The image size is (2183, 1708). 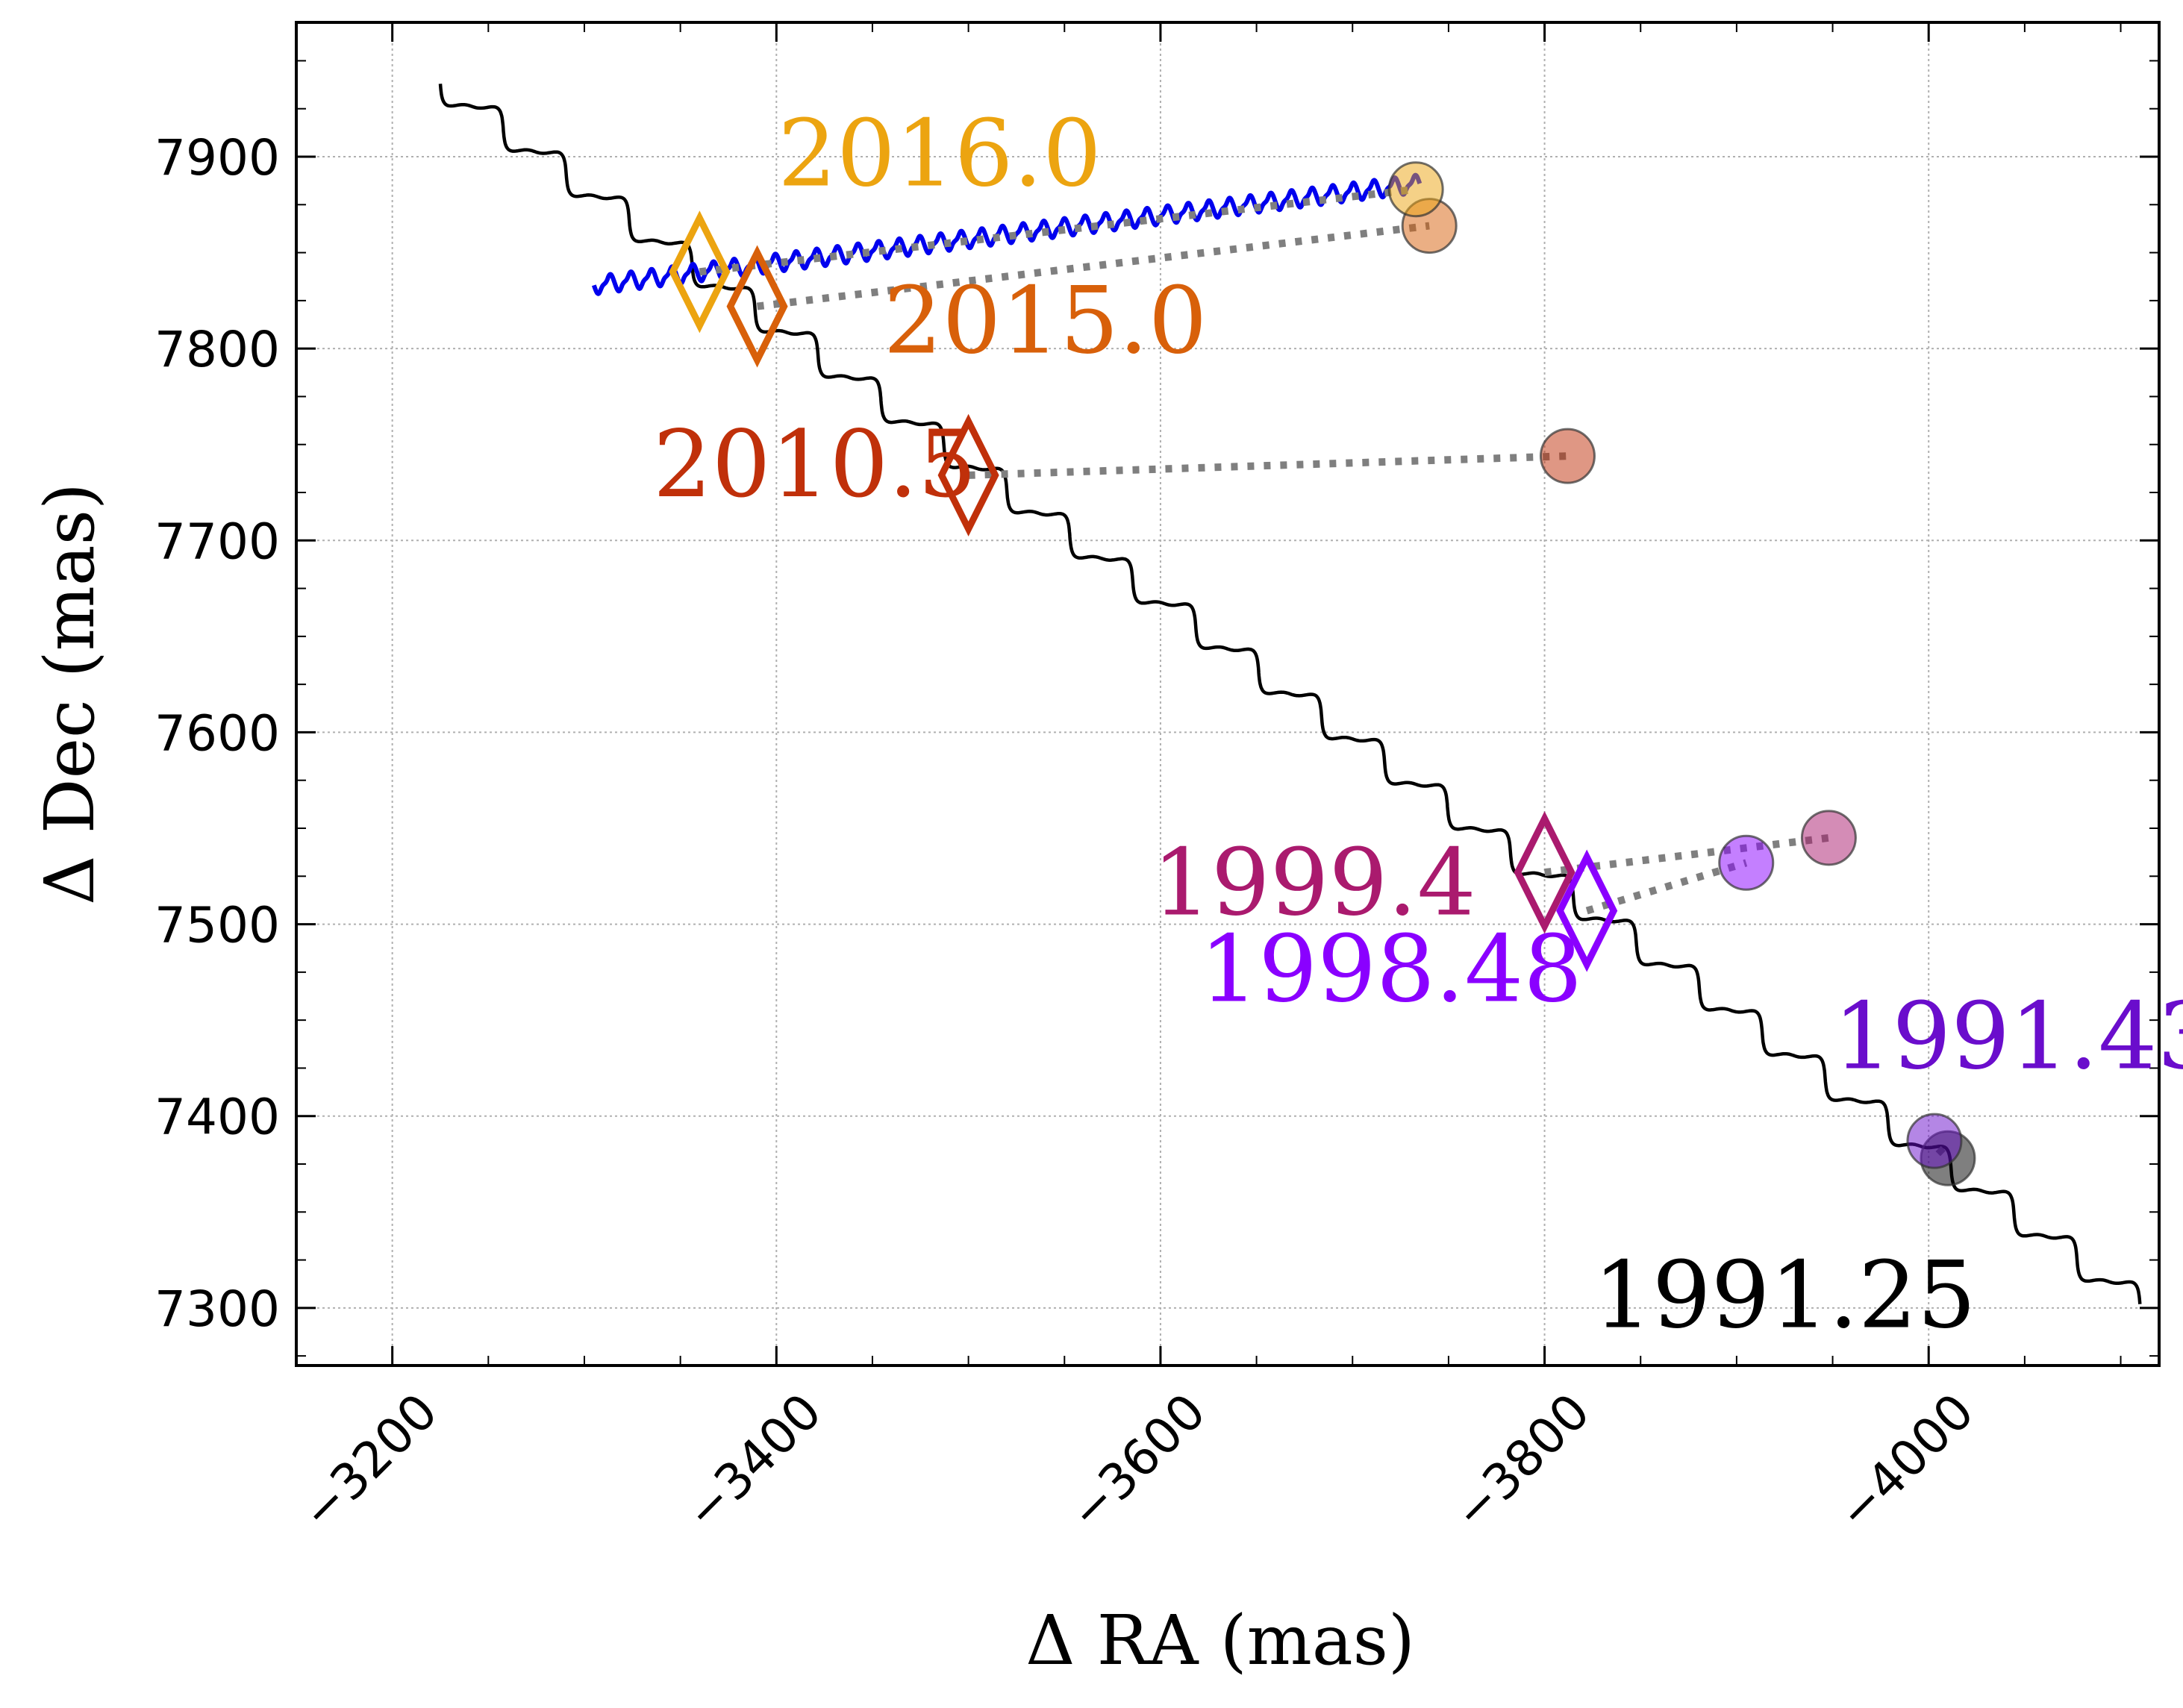 I want to click on y-tick-label: 7900, so click(x=217, y=158).